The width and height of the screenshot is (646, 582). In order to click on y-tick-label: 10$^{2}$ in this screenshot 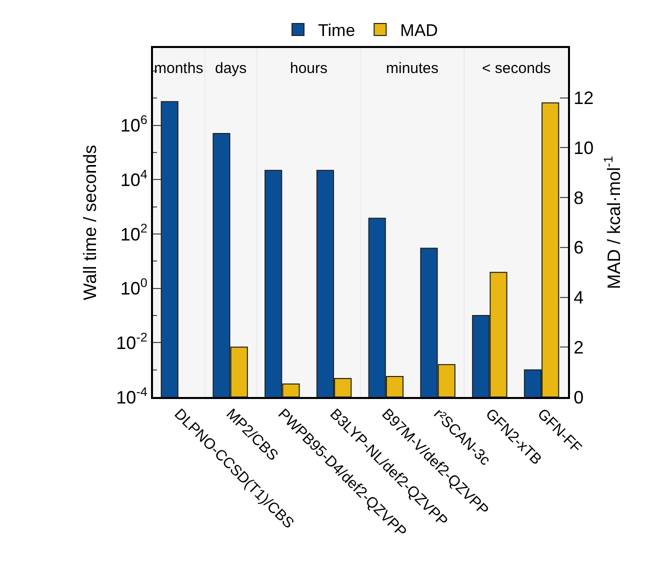, I will do `click(134, 233)`.